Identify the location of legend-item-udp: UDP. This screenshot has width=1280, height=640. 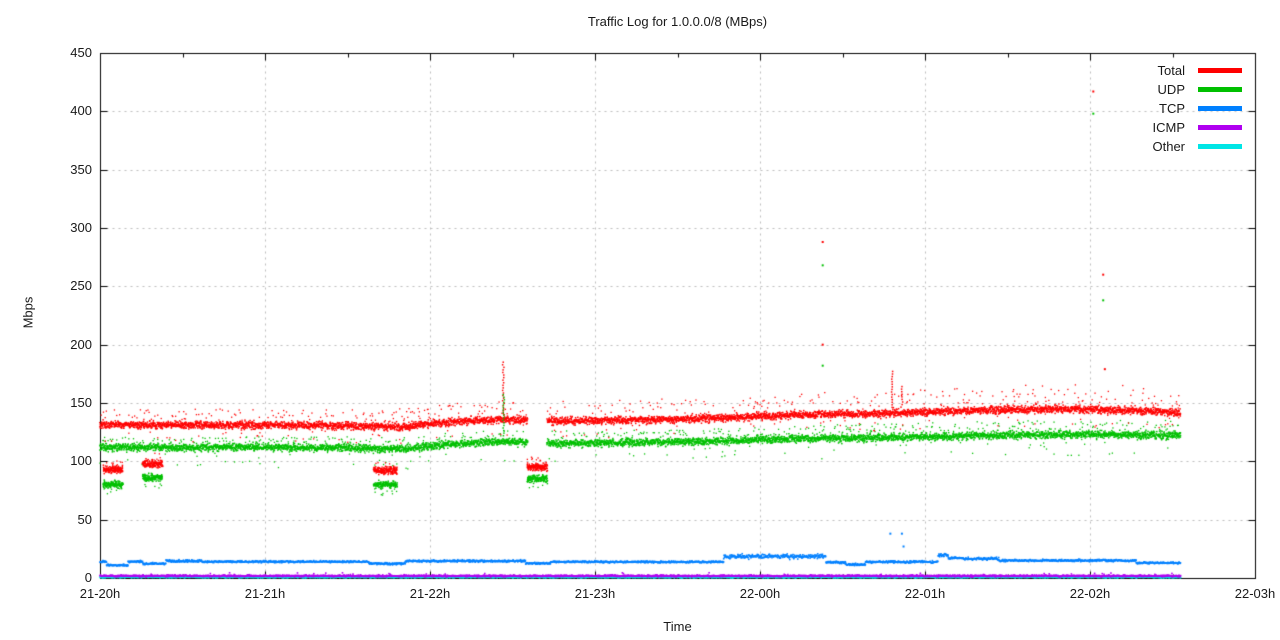
(1197, 89).